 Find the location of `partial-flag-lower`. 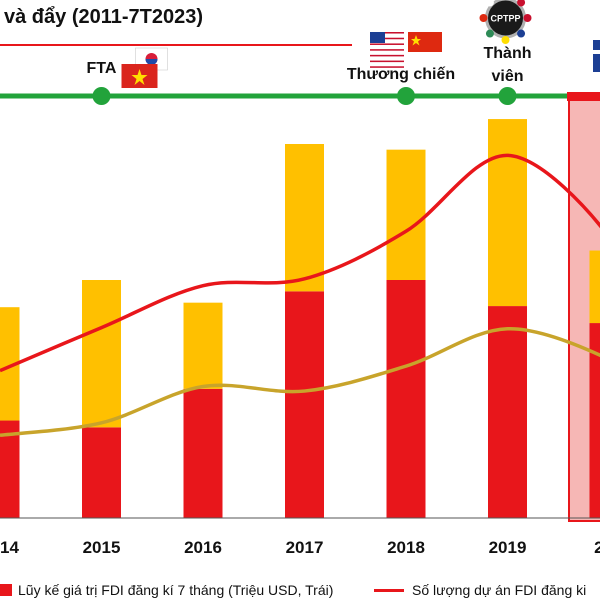

partial-flag-lower is located at coordinates (596, 65).